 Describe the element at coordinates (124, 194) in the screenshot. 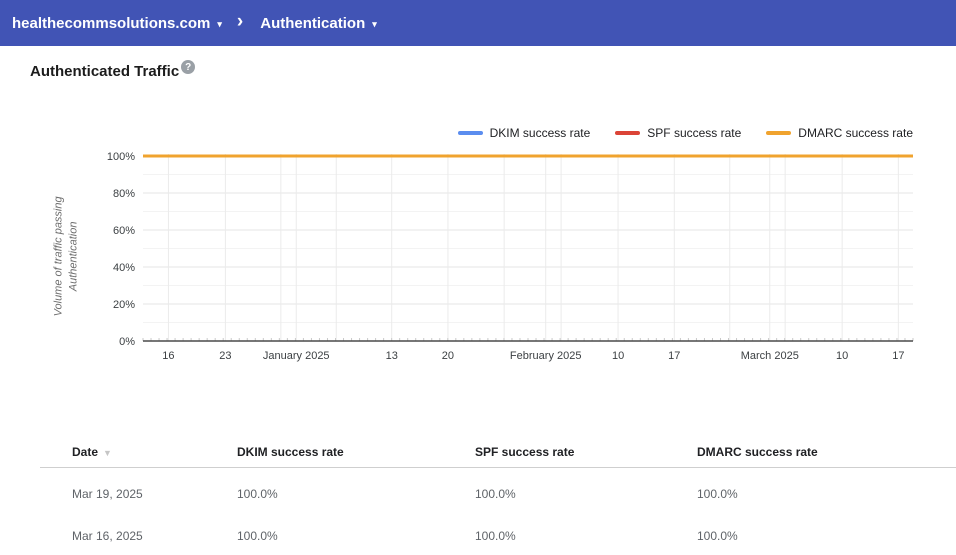

I see `y-tick-label: 80%` at that location.